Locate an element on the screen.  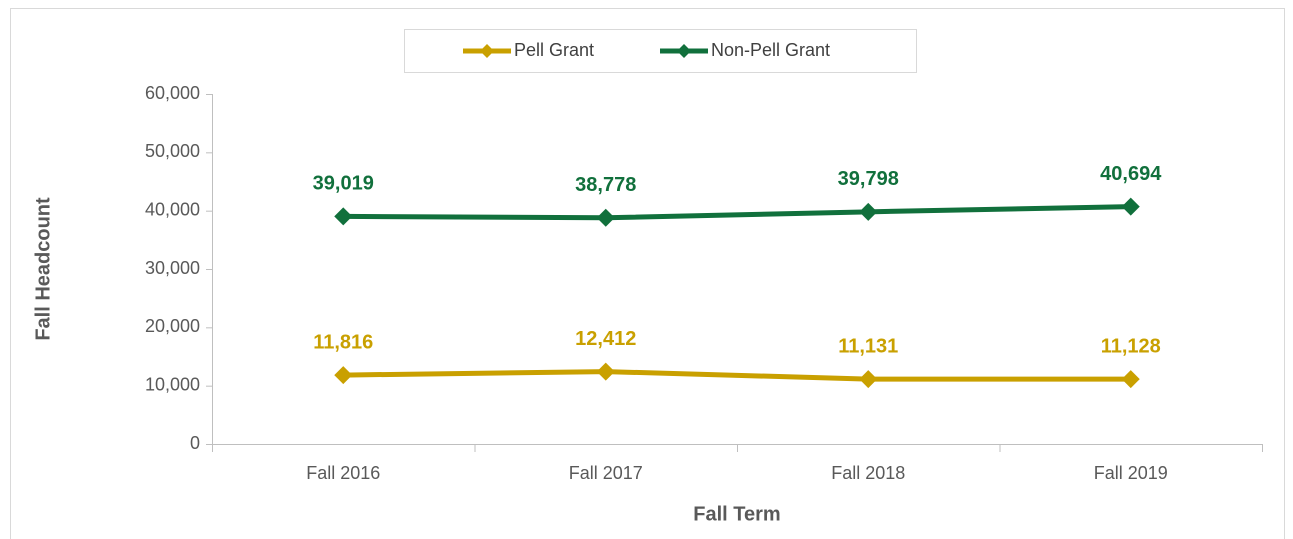
value-label: 39,019 is located at coordinates (343, 184).